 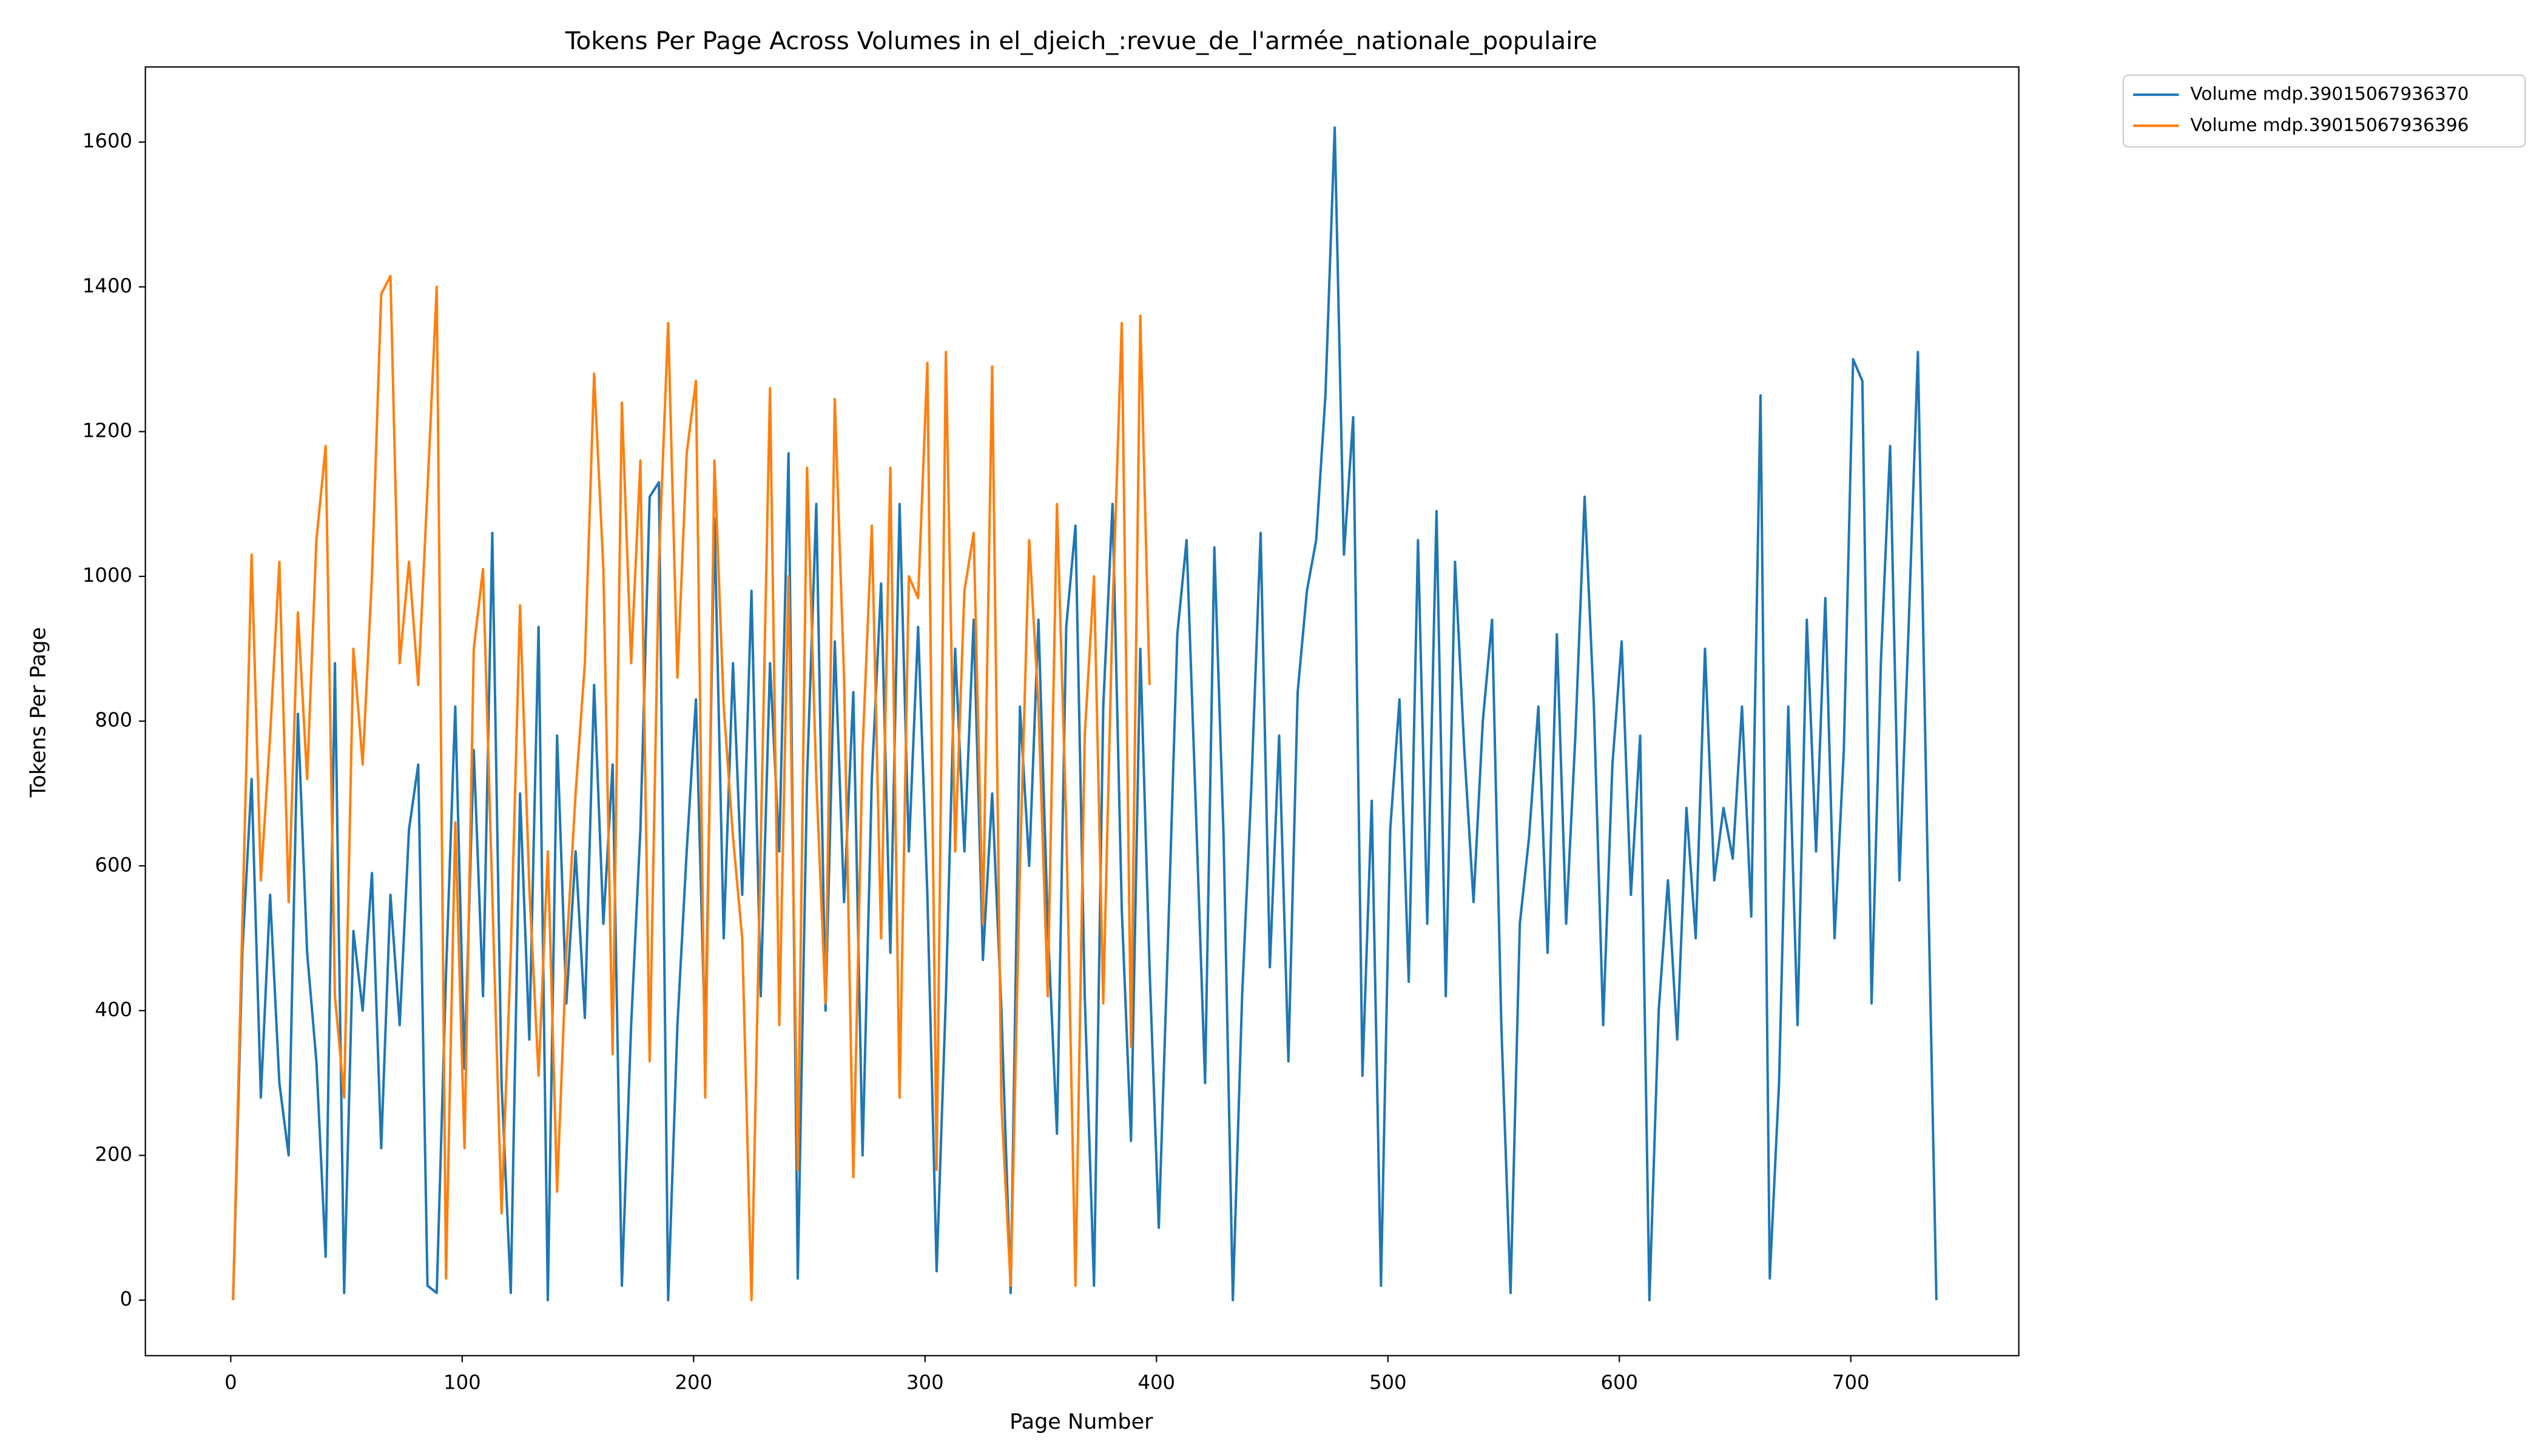 What do you see at coordinates (113, 1153) in the screenshot?
I see `y-tick-label: 200` at bounding box center [113, 1153].